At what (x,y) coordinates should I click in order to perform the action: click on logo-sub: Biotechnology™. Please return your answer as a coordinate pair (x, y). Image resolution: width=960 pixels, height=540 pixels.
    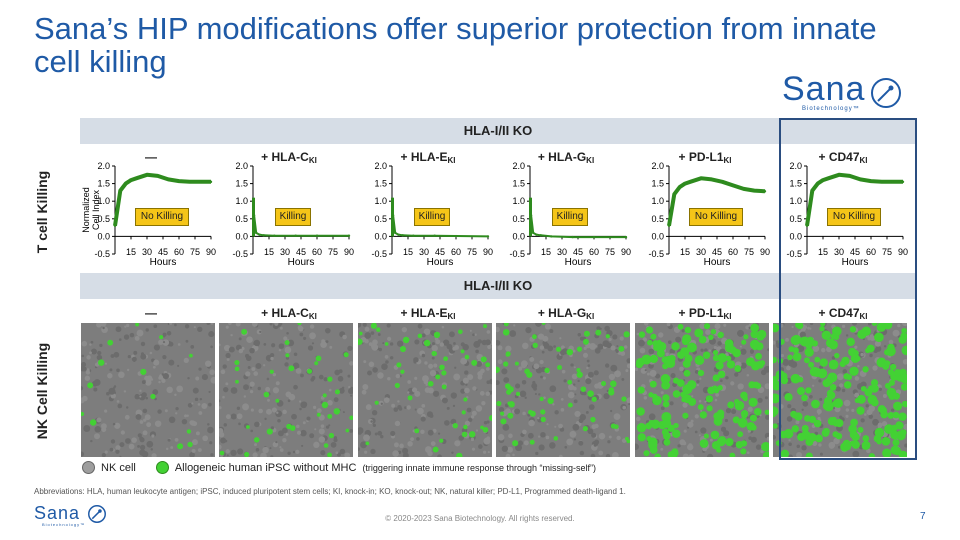
    Looking at the image, I should click on (831, 109).